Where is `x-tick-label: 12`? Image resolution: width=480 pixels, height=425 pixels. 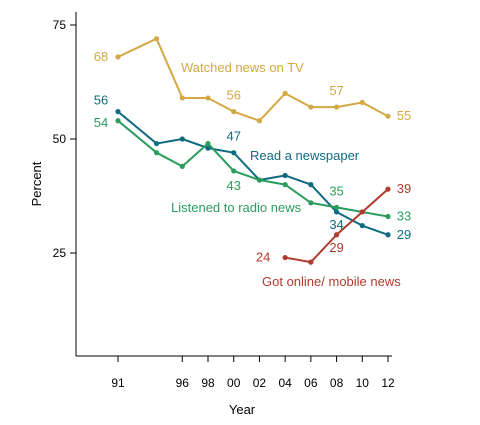 x-tick-label: 12 is located at coordinates (388, 383).